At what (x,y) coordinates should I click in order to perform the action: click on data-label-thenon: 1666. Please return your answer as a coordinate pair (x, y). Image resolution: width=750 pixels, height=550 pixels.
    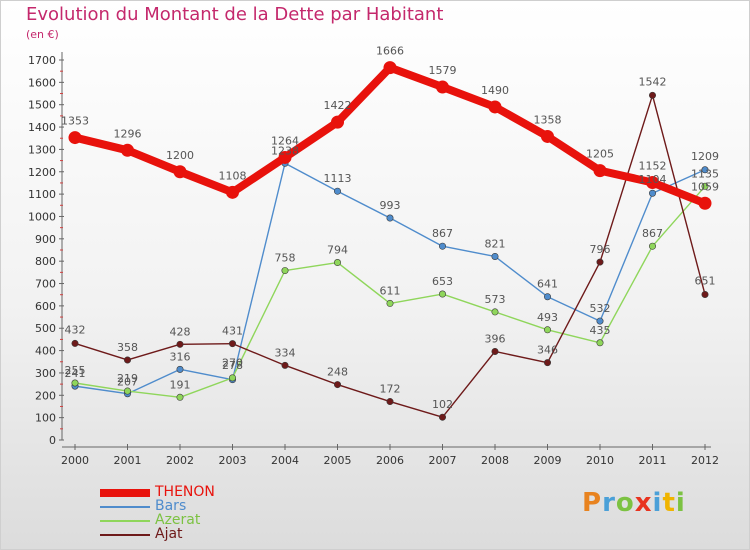
    Looking at the image, I should click on (390, 51).